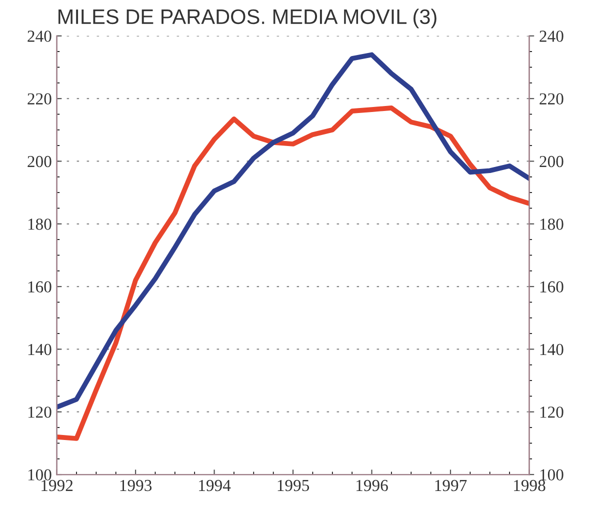  What do you see at coordinates (372, 486) in the screenshot?
I see `x-tick-label: 1996` at bounding box center [372, 486].